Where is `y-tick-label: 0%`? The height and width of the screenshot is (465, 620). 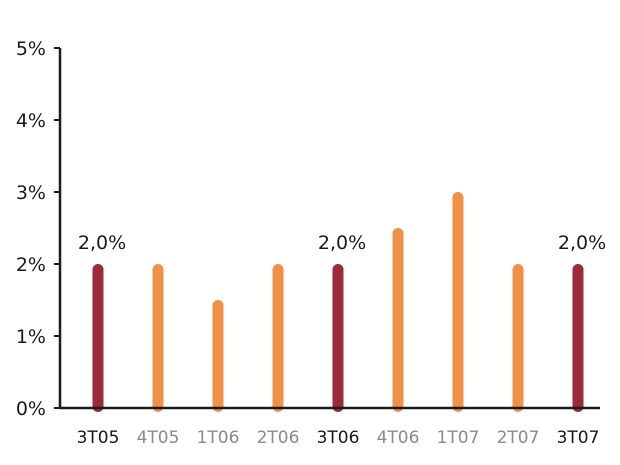 y-tick-label: 0% is located at coordinates (31, 409).